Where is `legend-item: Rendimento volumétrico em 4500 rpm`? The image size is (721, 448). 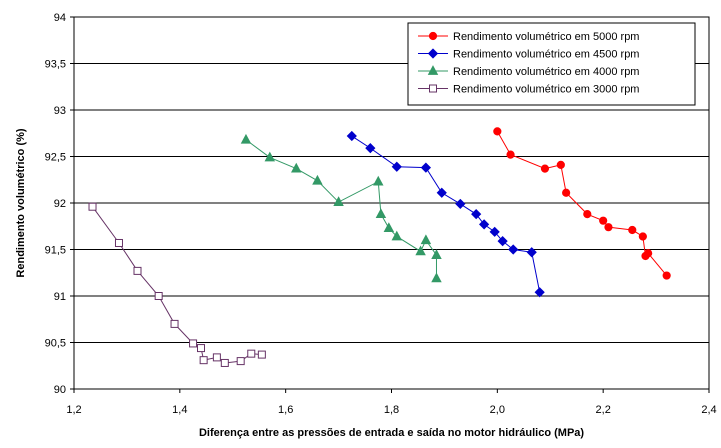 legend-item: Rendimento volumétrico em 4500 rpm is located at coordinates (528, 54).